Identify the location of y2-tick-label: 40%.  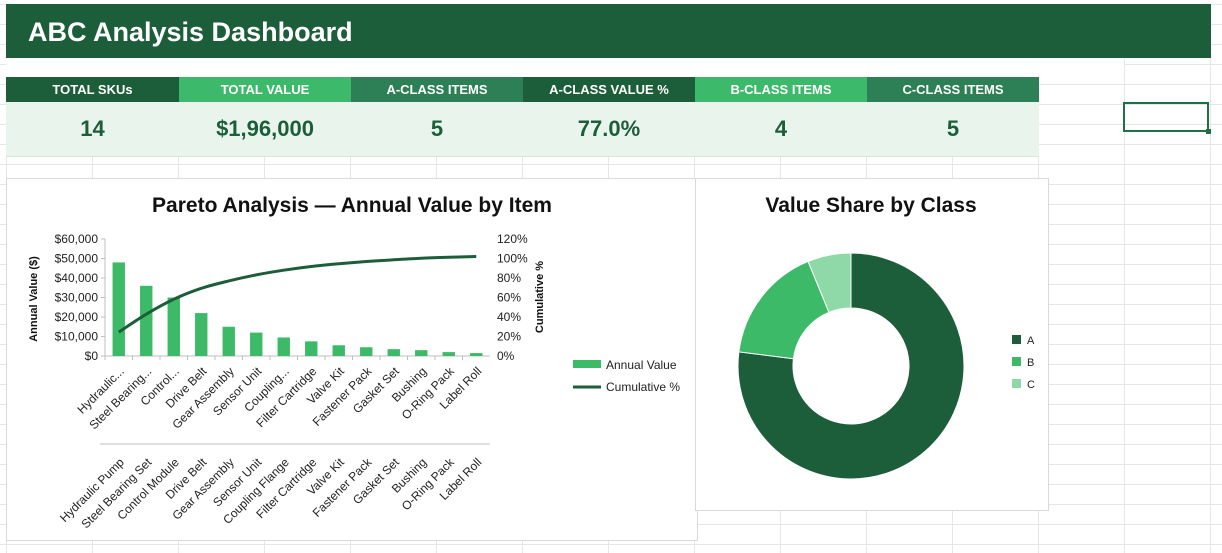
(509, 317).